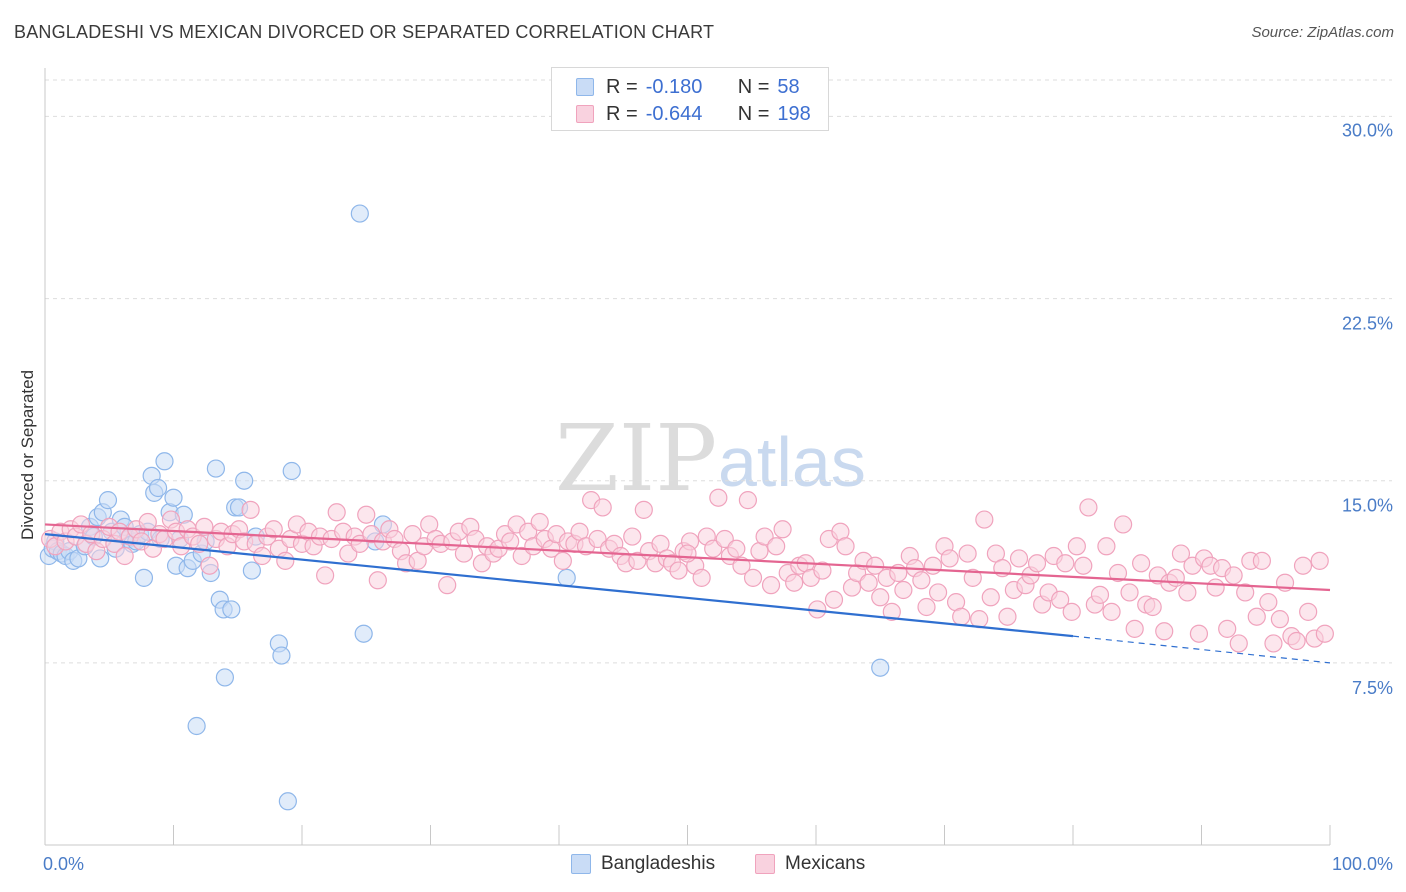 The height and width of the screenshot is (892, 1406). What do you see at coordinates (792, 462) in the screenshot?
I see `watermark-atlas: atlas` at bounding box center [792, 462].